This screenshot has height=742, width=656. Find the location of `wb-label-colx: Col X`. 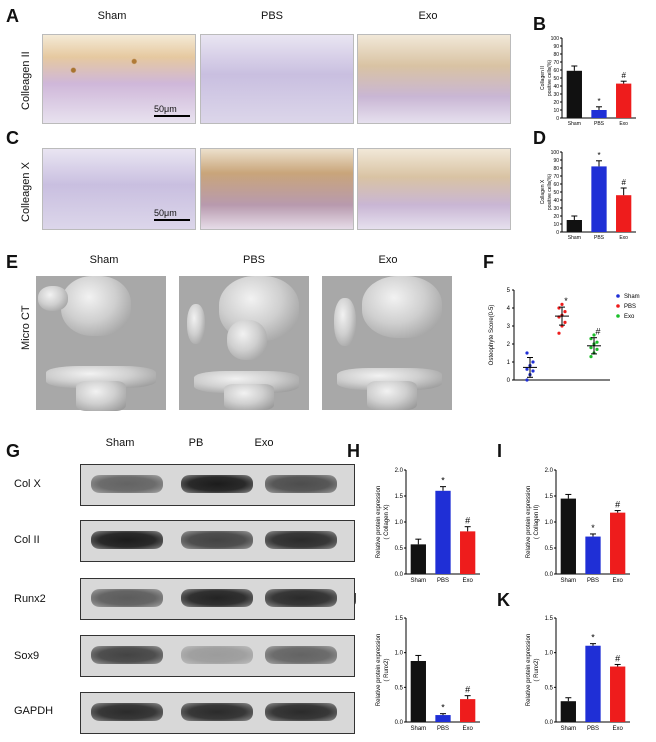

wb-label-colx: Col X is located at coordinates (27, 484).